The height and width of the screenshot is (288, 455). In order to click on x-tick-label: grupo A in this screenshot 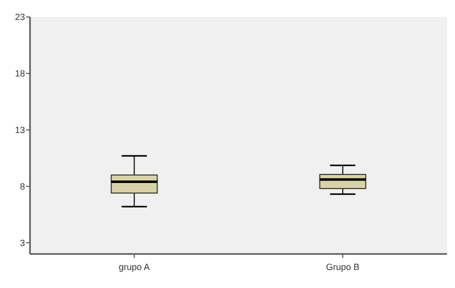, I will do `click(134, 267)`.